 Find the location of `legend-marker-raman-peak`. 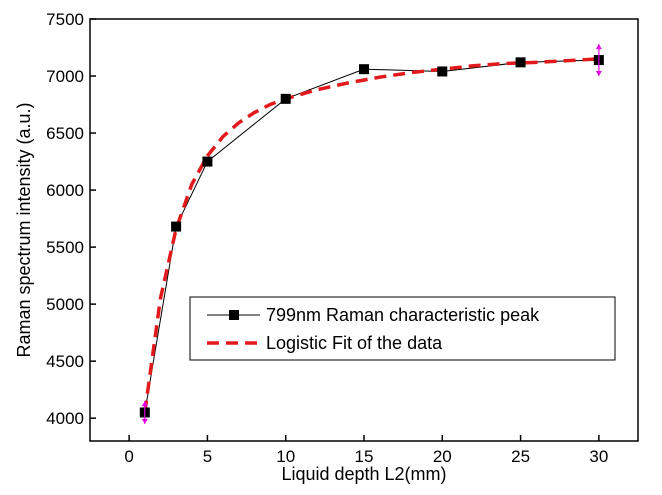

legend-marker-raman-peak is located at coordinates (234, 315).